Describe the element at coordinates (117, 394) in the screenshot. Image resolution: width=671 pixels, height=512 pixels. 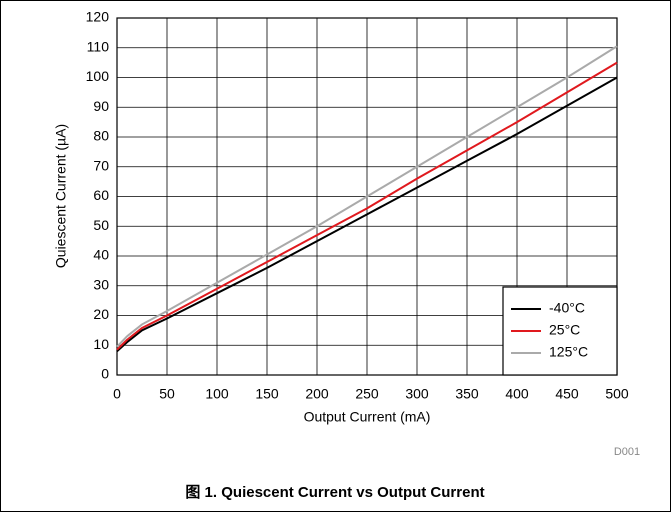
I see `x-tick-label: 0` at that location.